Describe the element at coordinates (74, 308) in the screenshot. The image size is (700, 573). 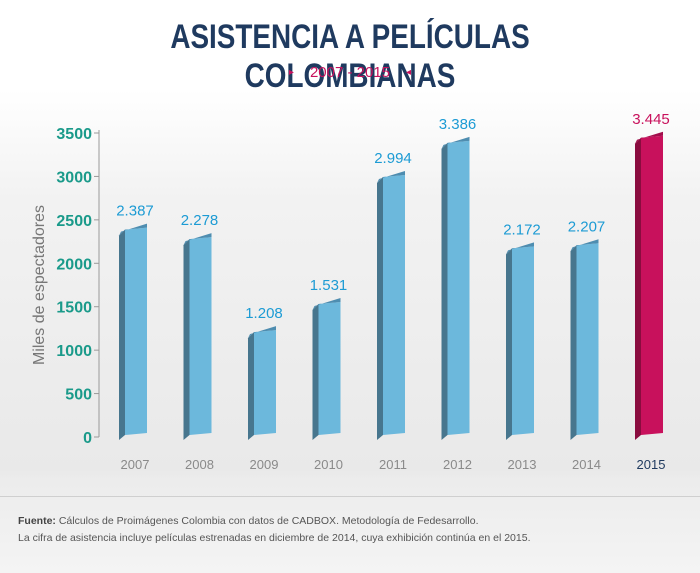
I see `y-tick-label: 1500` at that location.